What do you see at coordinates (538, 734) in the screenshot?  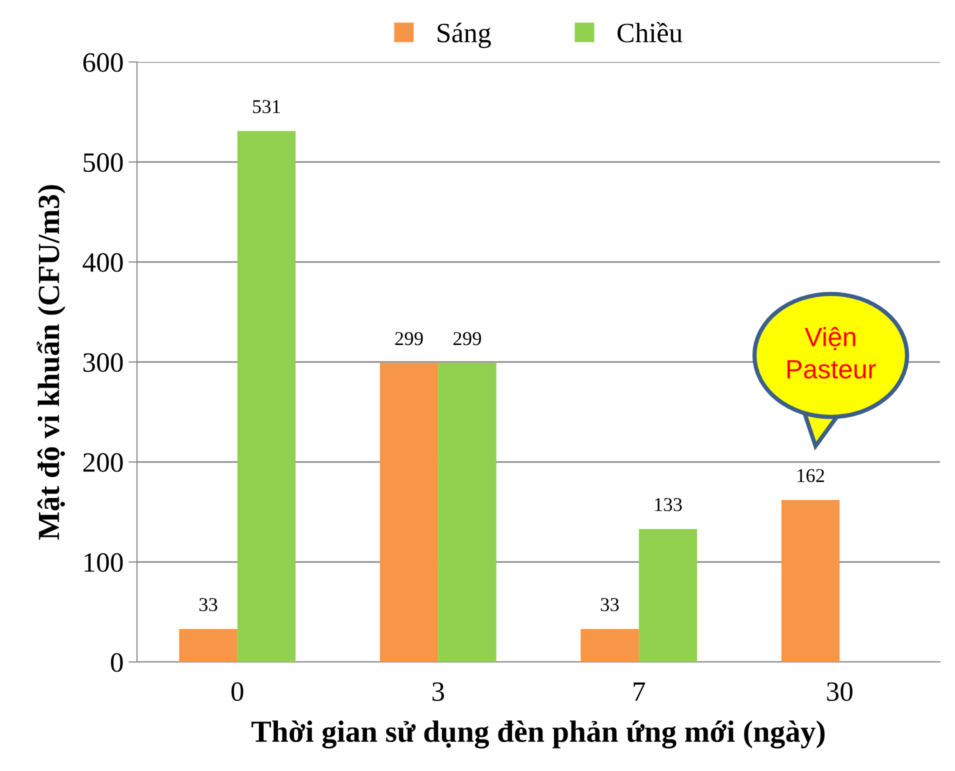 I see `x-axis-title: Thời gian sử dụng đèn phản ứng mới (ngày)` at bounding box center [538, 734].